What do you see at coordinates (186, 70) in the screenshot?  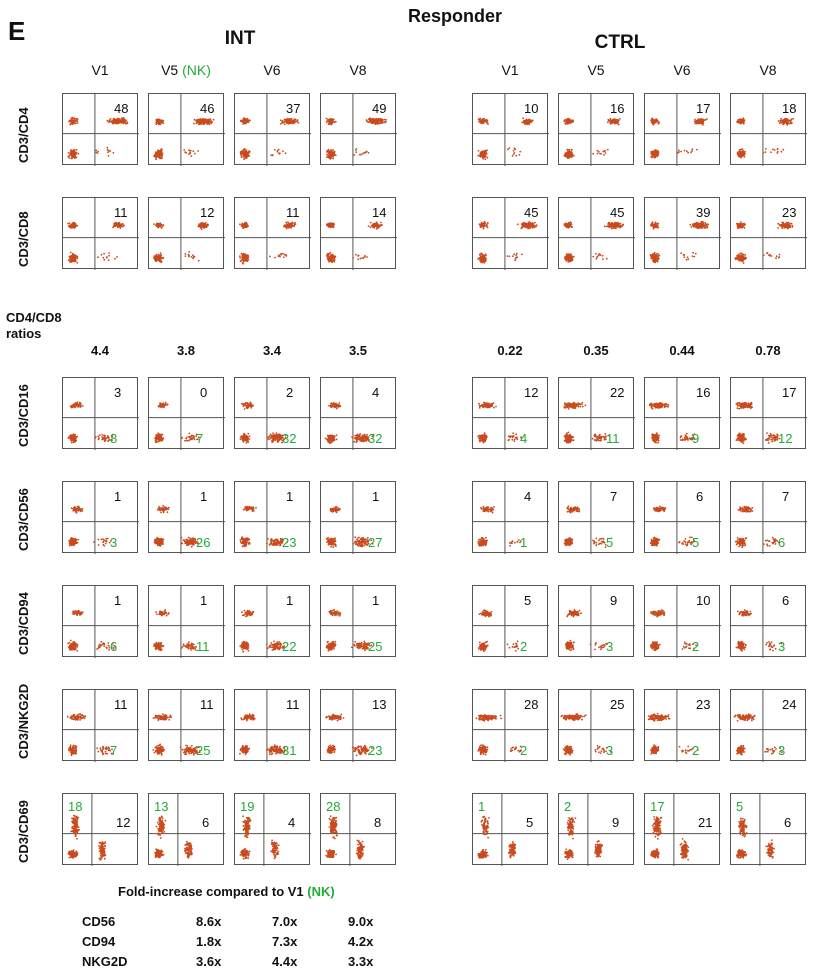 I see `visit-header: V5 (NK)` at bounding box center [186, 70].